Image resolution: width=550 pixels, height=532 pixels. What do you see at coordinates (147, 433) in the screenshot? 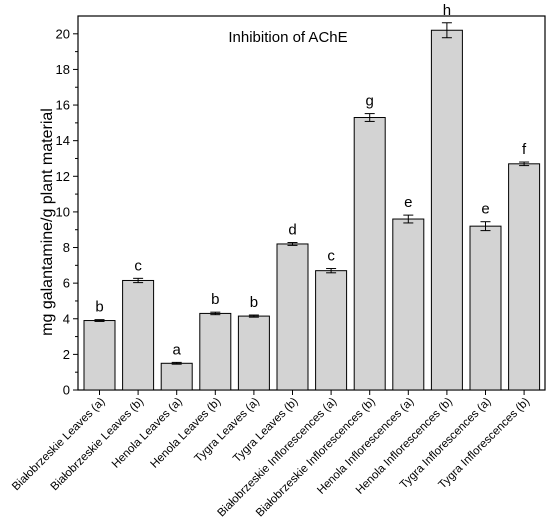
I see `x-category-label: Henola Leaves (a)` at bounding box center [147, 433].